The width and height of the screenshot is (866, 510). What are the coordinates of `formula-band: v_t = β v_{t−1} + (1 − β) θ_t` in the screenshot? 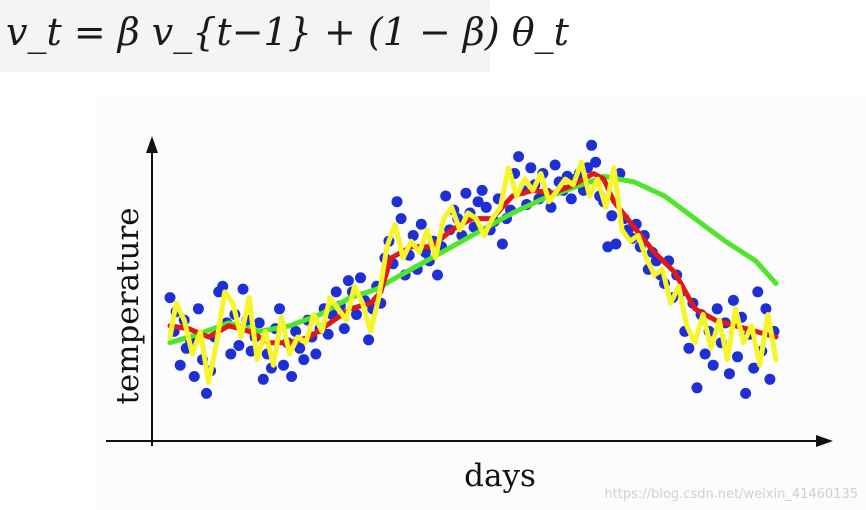 It's located at (284, 36).